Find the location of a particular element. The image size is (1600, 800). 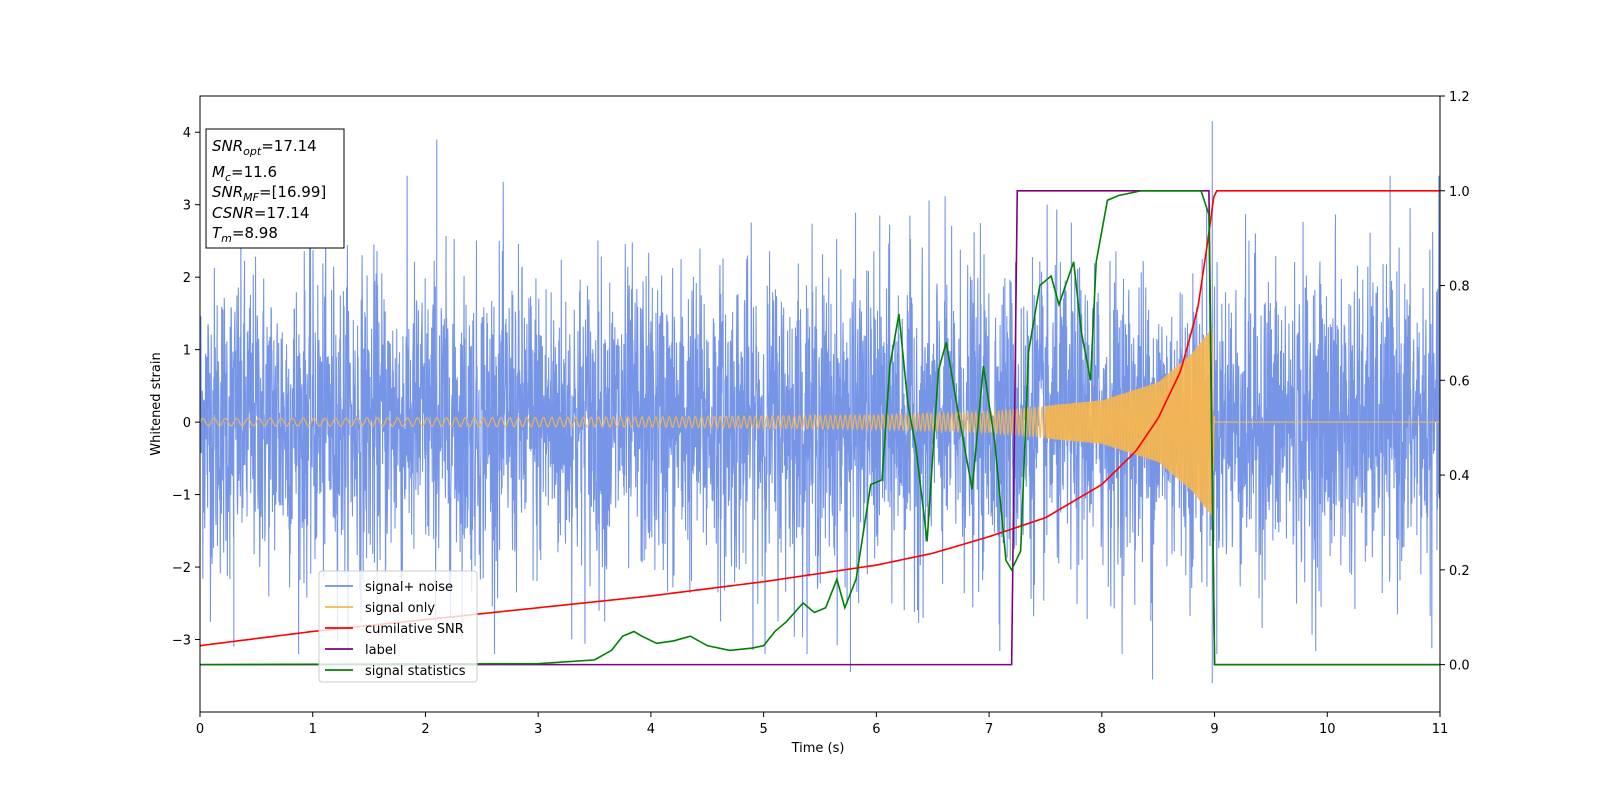

x-tick-label: 8 is located at coordinates (1102, 729).